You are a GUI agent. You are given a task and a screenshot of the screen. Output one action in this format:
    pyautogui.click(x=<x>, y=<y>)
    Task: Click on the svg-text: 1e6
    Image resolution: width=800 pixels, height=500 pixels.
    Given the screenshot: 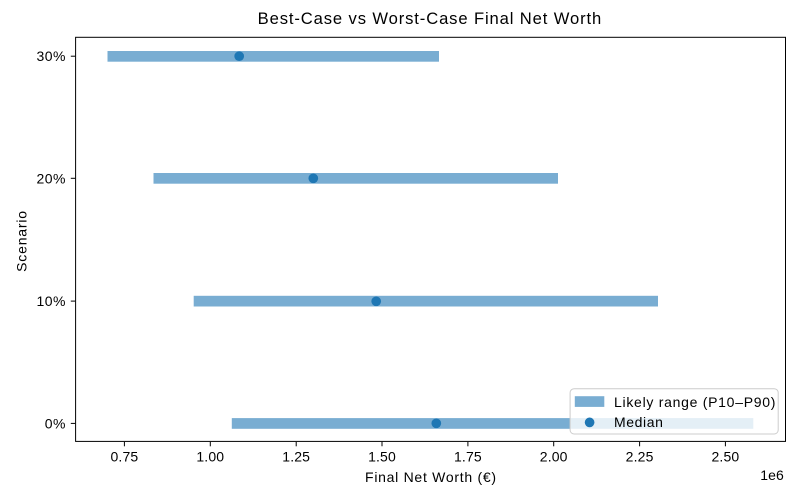 What is the action you would take?
    pyautogui.click(x=772, y=475)
    